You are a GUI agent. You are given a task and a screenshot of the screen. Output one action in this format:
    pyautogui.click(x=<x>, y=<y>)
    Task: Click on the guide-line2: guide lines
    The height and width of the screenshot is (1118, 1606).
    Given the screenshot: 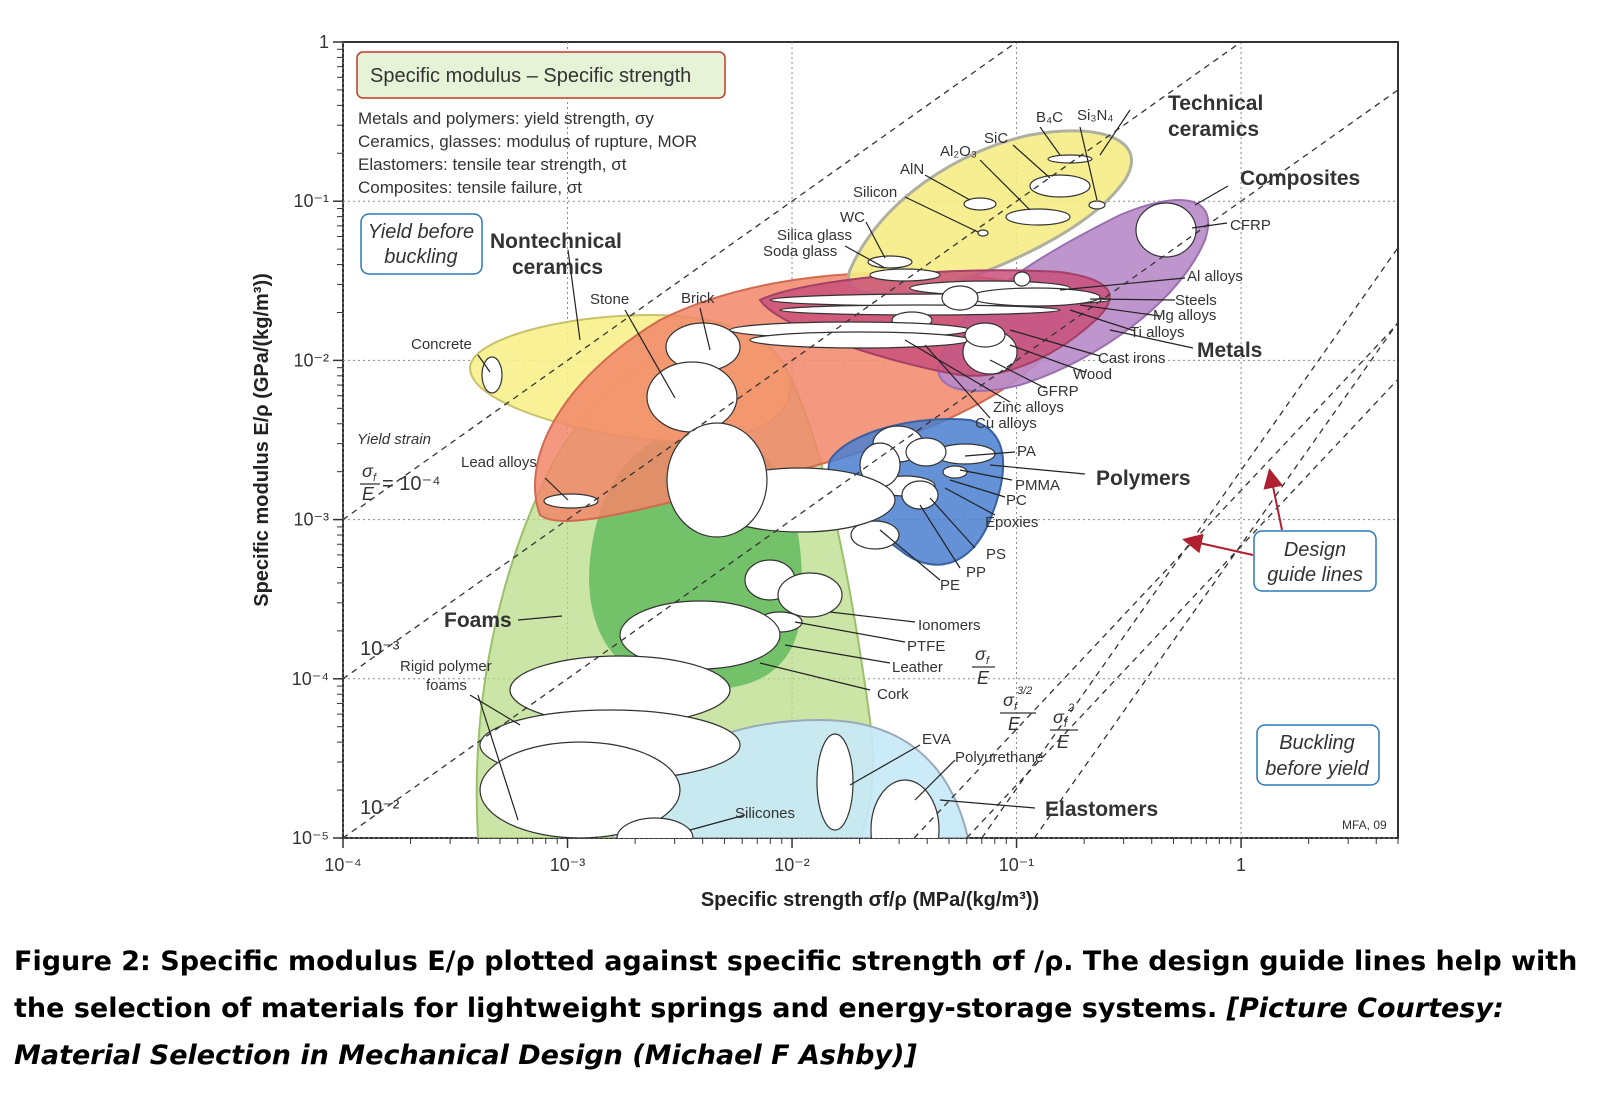 What is the action you would take?
    pyautogui.click(x=1315, y=575)
    